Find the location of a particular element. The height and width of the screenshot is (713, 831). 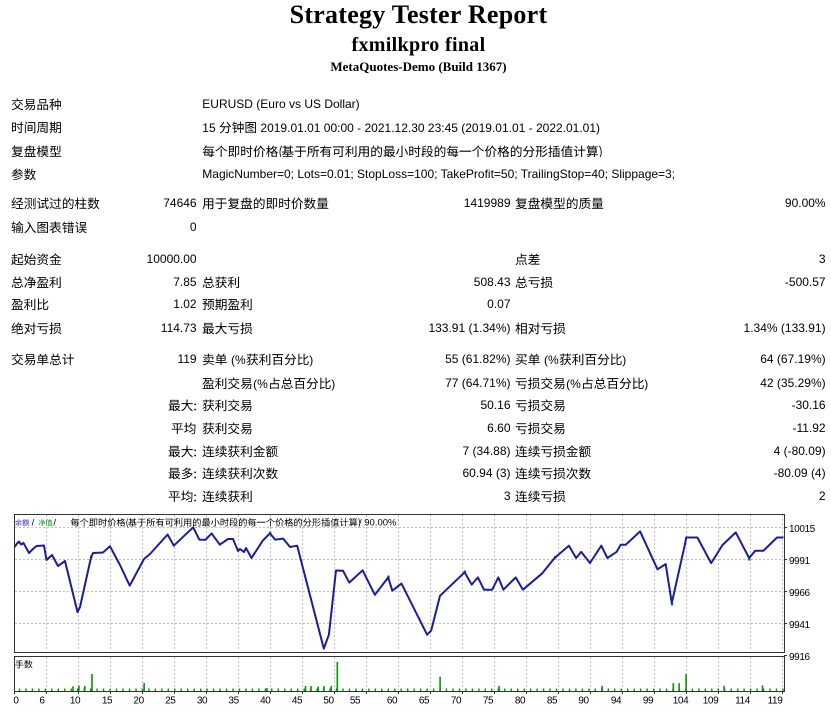

svg-text: 60 is located at coordinates (392, 701).